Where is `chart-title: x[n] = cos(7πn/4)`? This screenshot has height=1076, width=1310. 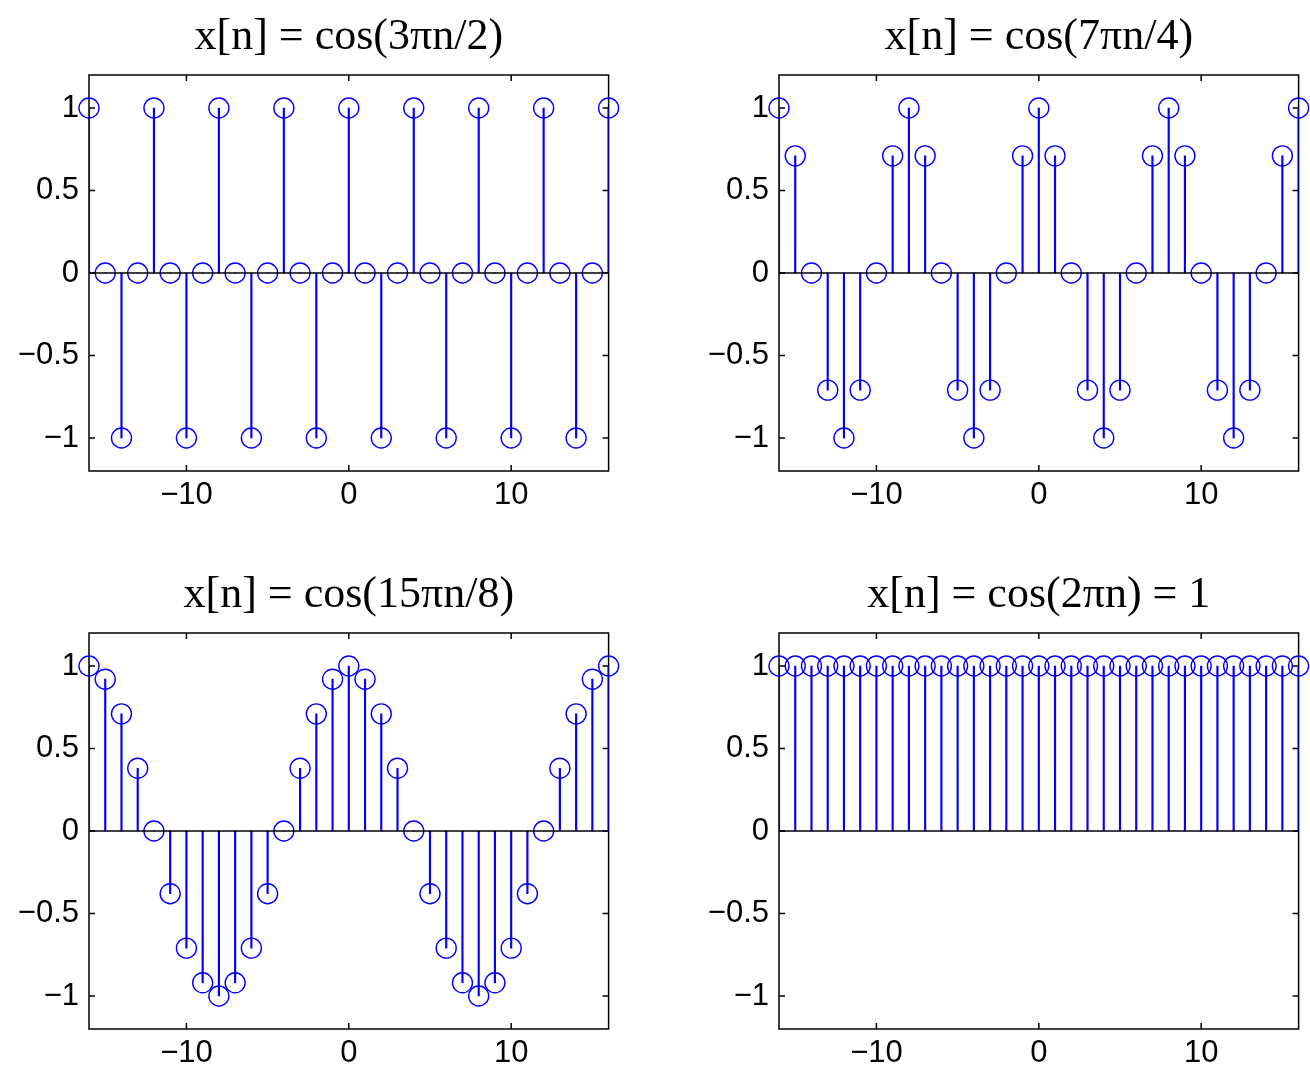
chart-title: x[n] = cos(7πn/4) is located at coordinates (1039, 34).